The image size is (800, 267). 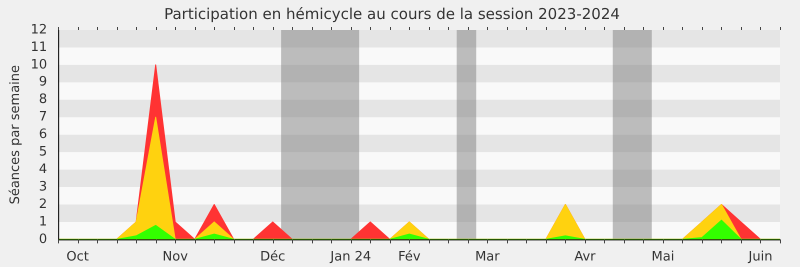 What do you see at coordinates (175, 257) in the screenshot?
I see `x-tick-label: Nov` at bounding box center [175, 257].